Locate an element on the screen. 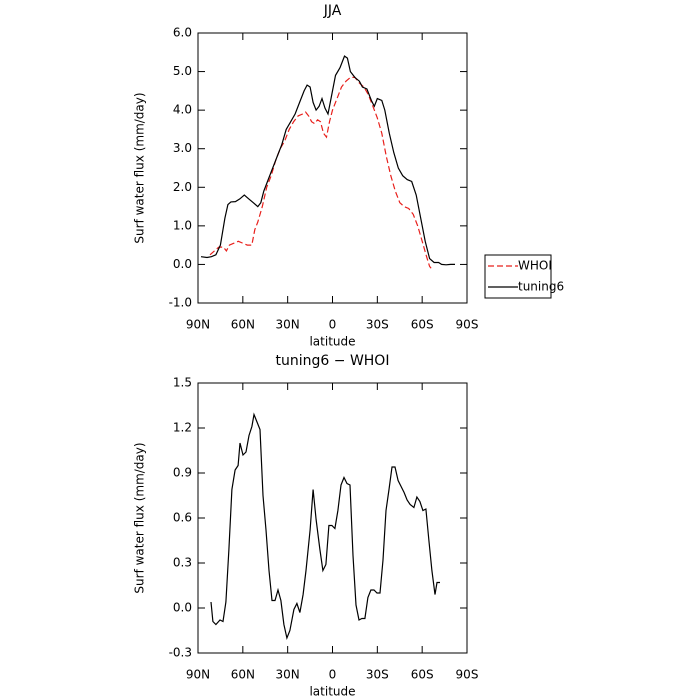 This screenshot has width=700, height=700. y-tick-label: 0.3 is located at coordinates (182, 563).